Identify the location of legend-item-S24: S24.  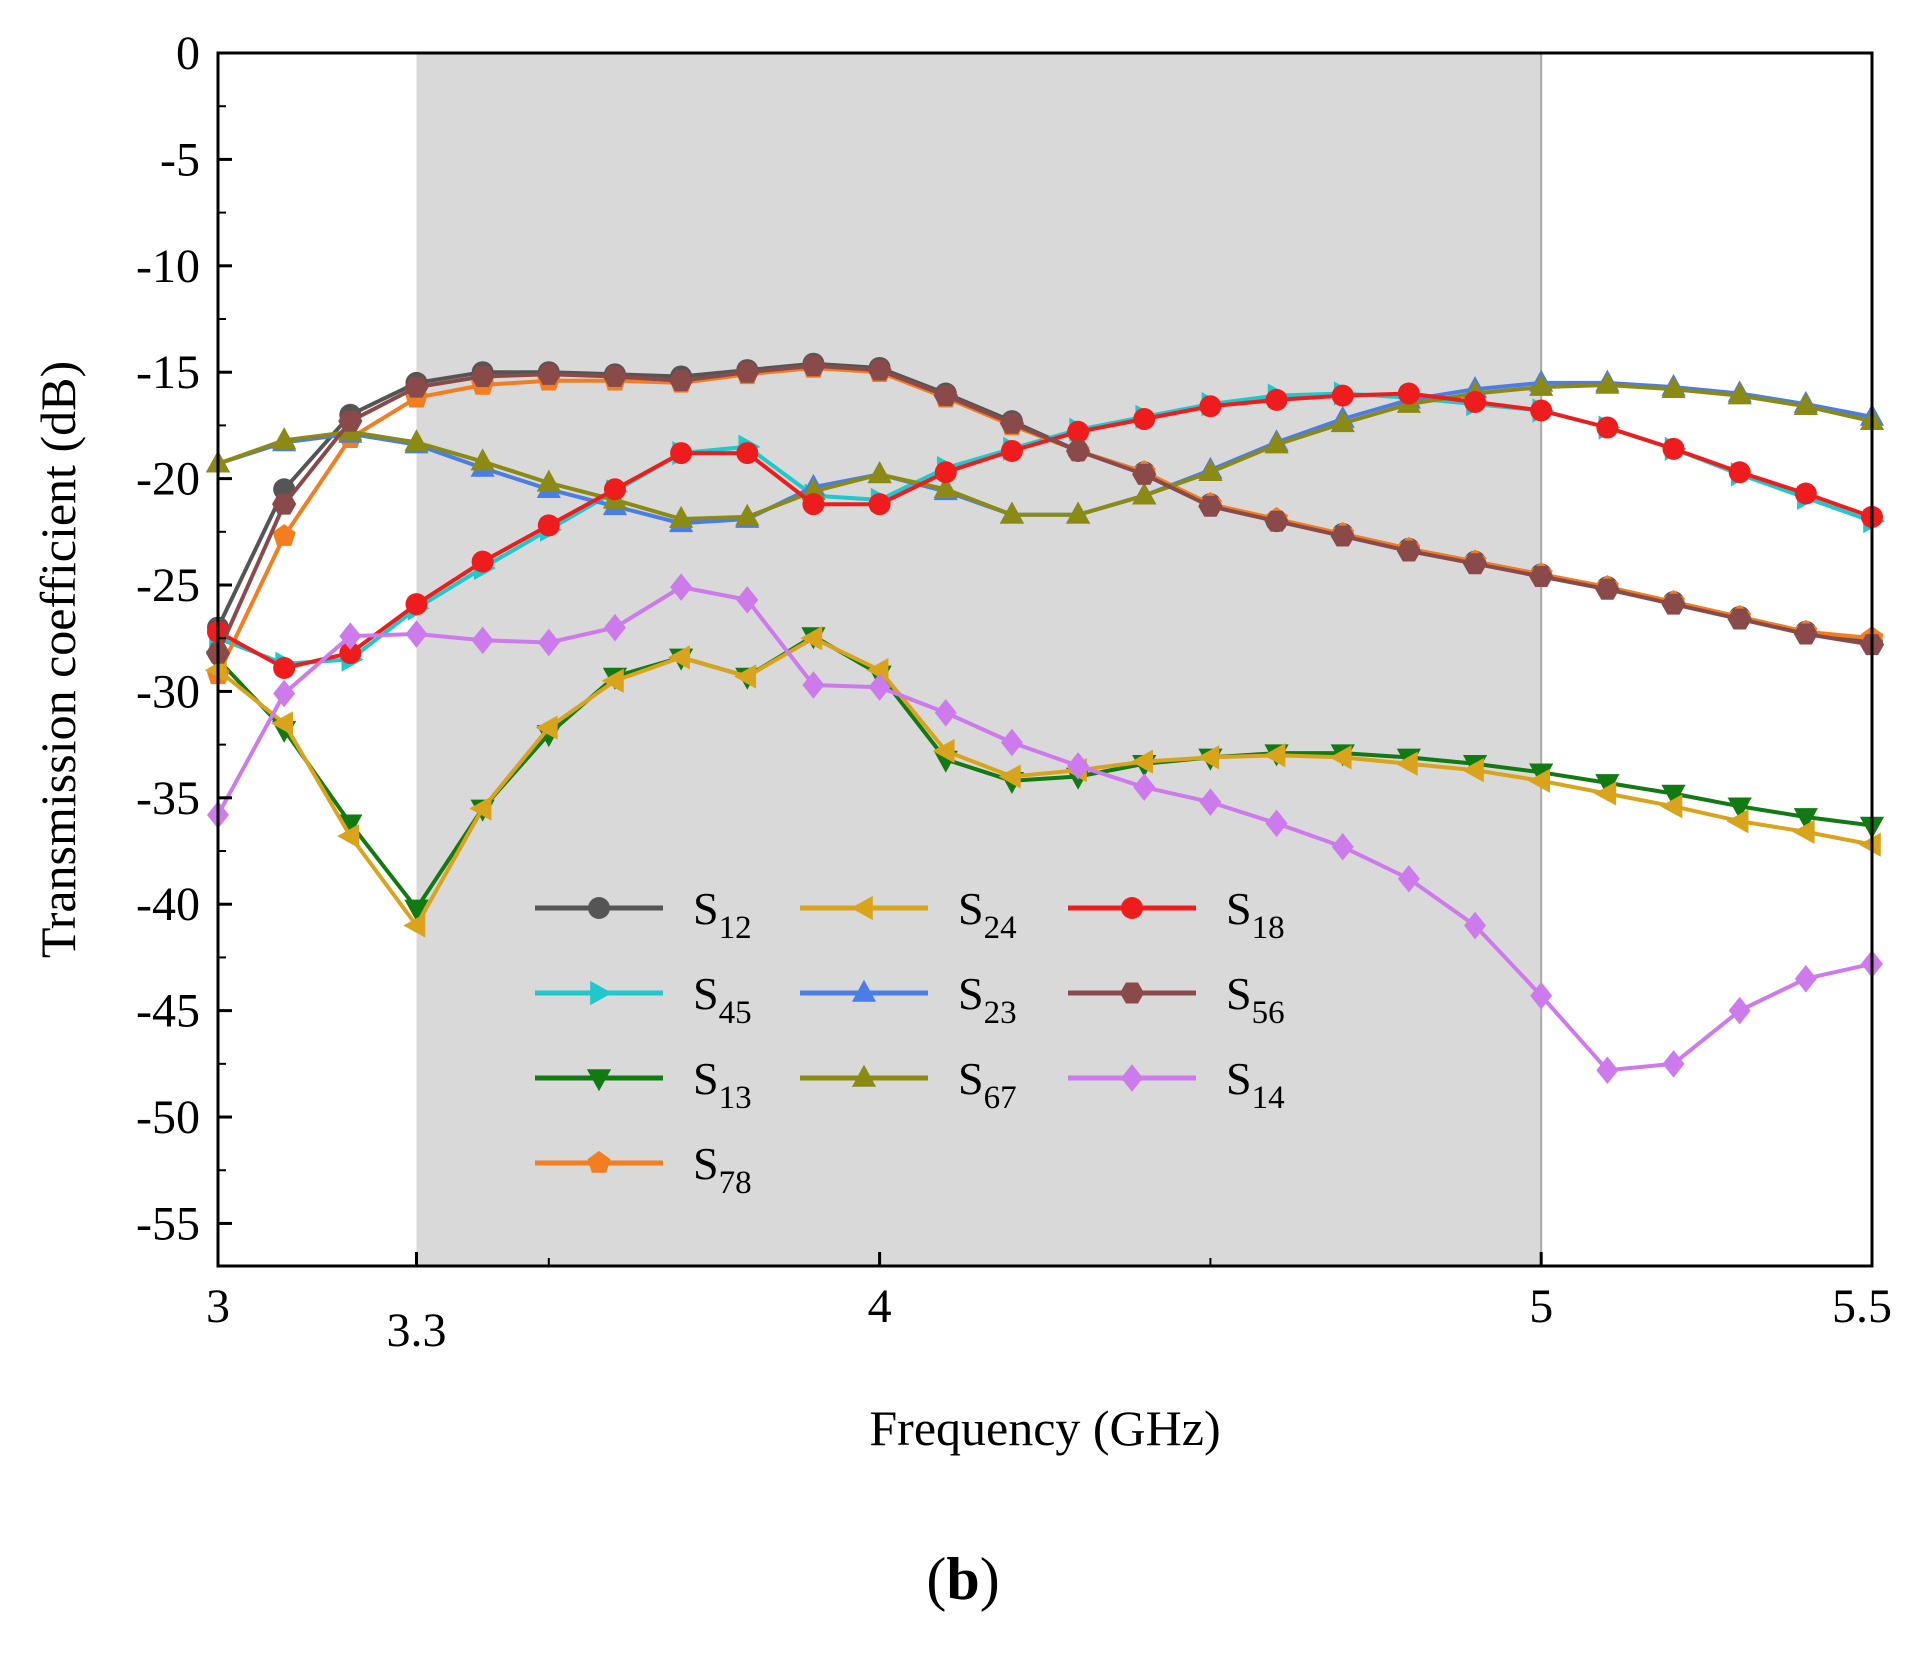
(908, 914).